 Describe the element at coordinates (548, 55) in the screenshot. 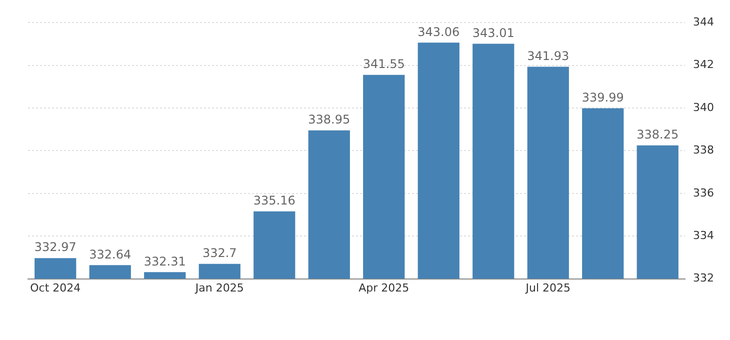

I see `data-label: 341.93` at that location.